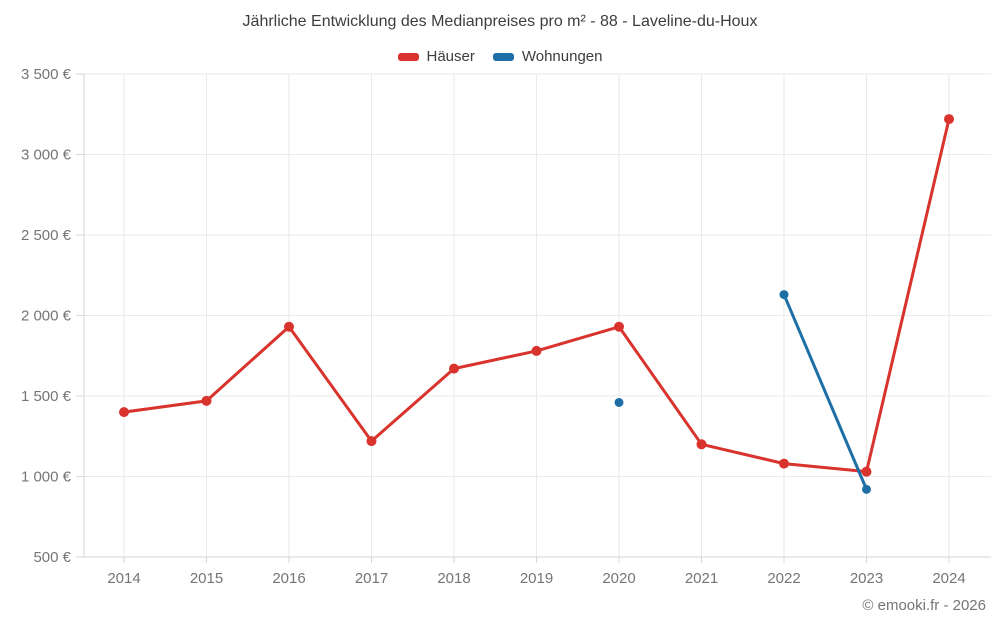 The width and height of the screenshot is (1000, 625). Describe the element at coordinates (784, 463) in the screenshot. I see `data-point-haeuser-2022` at that location.